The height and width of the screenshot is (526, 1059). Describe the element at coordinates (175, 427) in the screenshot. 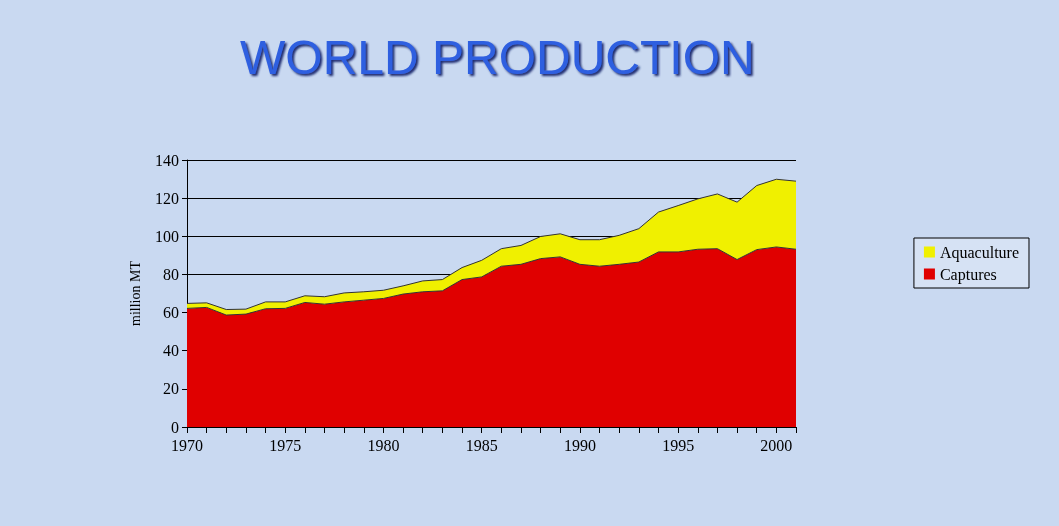

I see `y-tick-label: 0` at that location.